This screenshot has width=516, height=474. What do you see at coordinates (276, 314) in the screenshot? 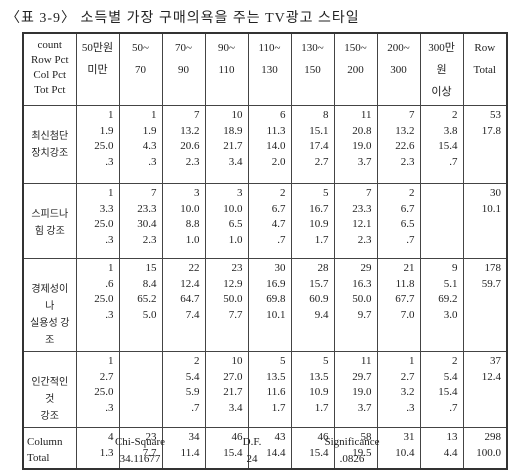
I see `cell-value: 10.1` at bounding box center [276, 314].